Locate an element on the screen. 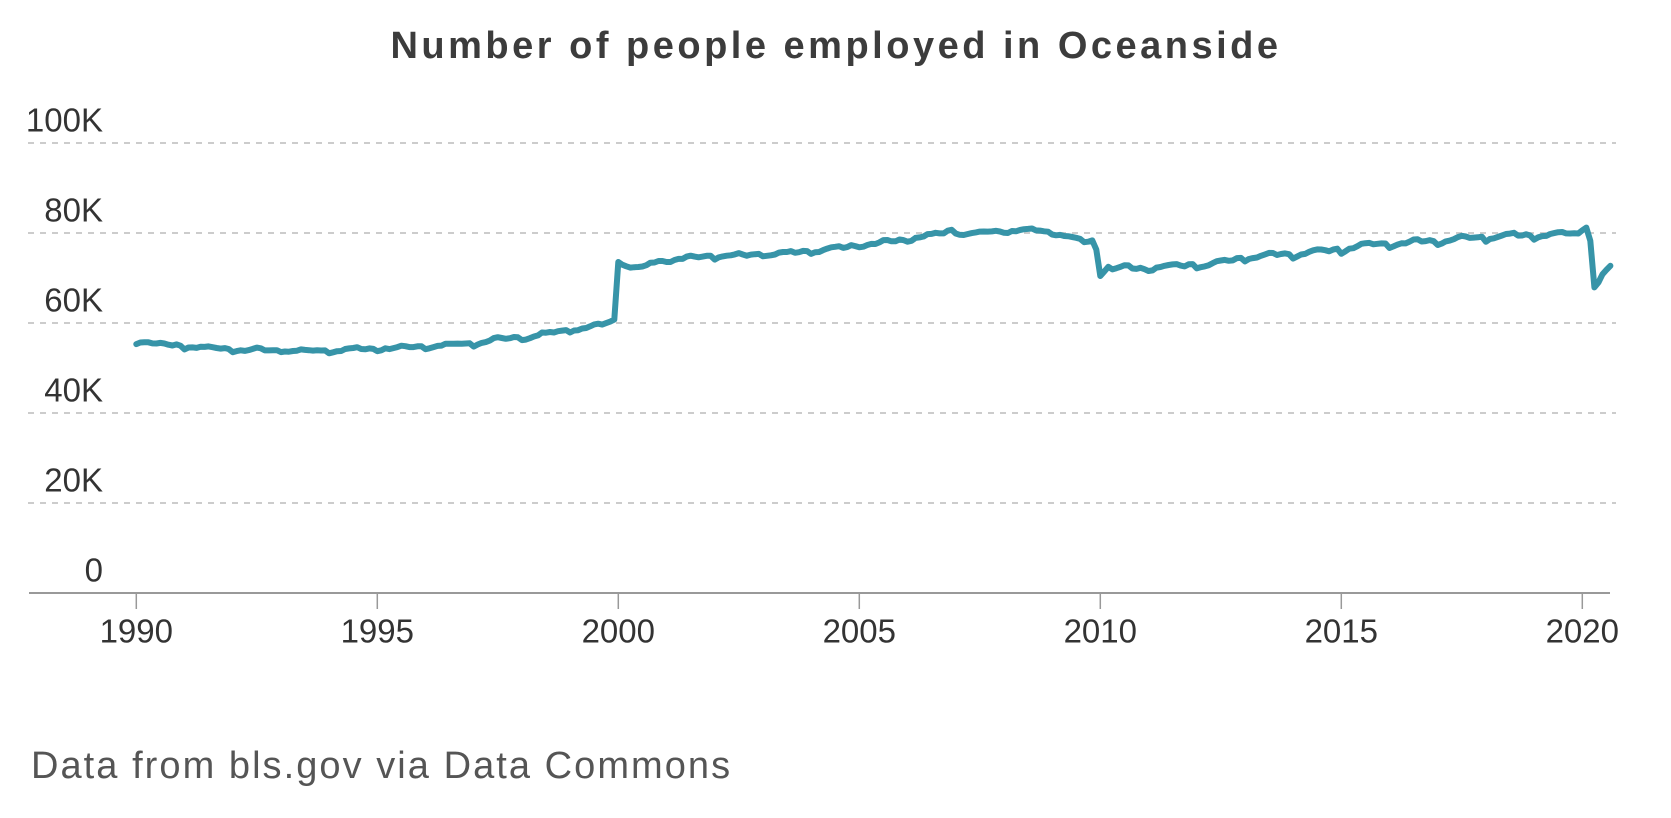 This screenshot has width=1671, height=818. svg-text: 100K is located at coordinates (64, 120).